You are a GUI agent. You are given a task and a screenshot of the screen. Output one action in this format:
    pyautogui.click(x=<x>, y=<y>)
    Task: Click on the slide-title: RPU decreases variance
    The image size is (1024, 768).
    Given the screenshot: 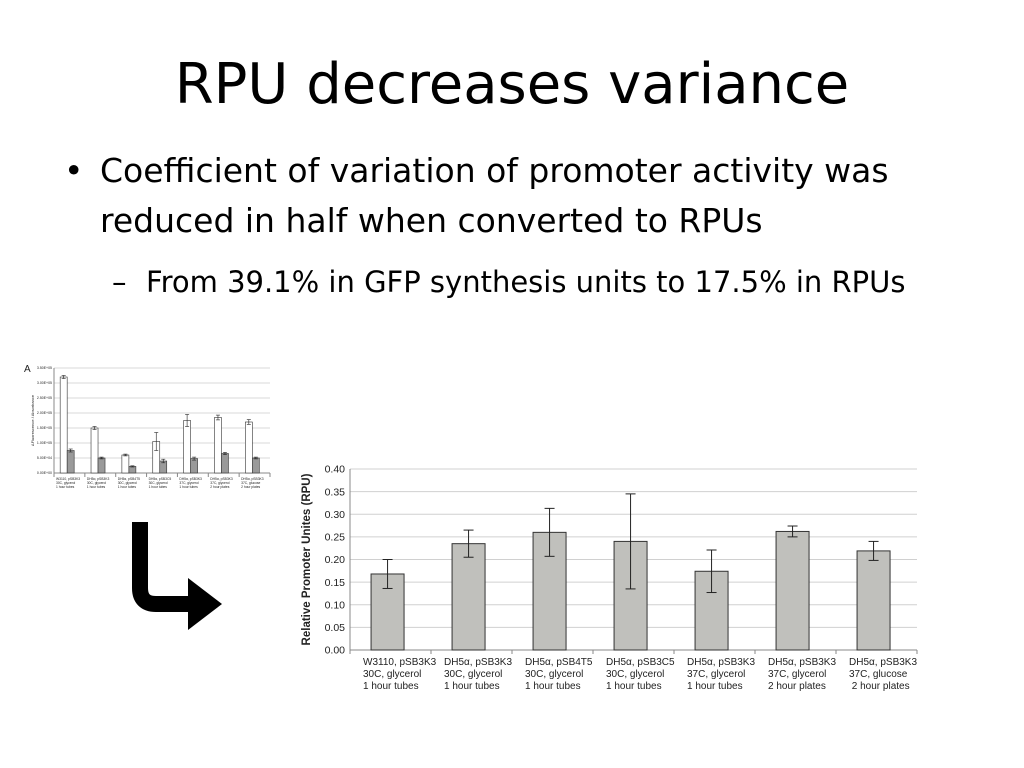 What is the action you would take?
    pyautogui.click(x=512, y=84)
    